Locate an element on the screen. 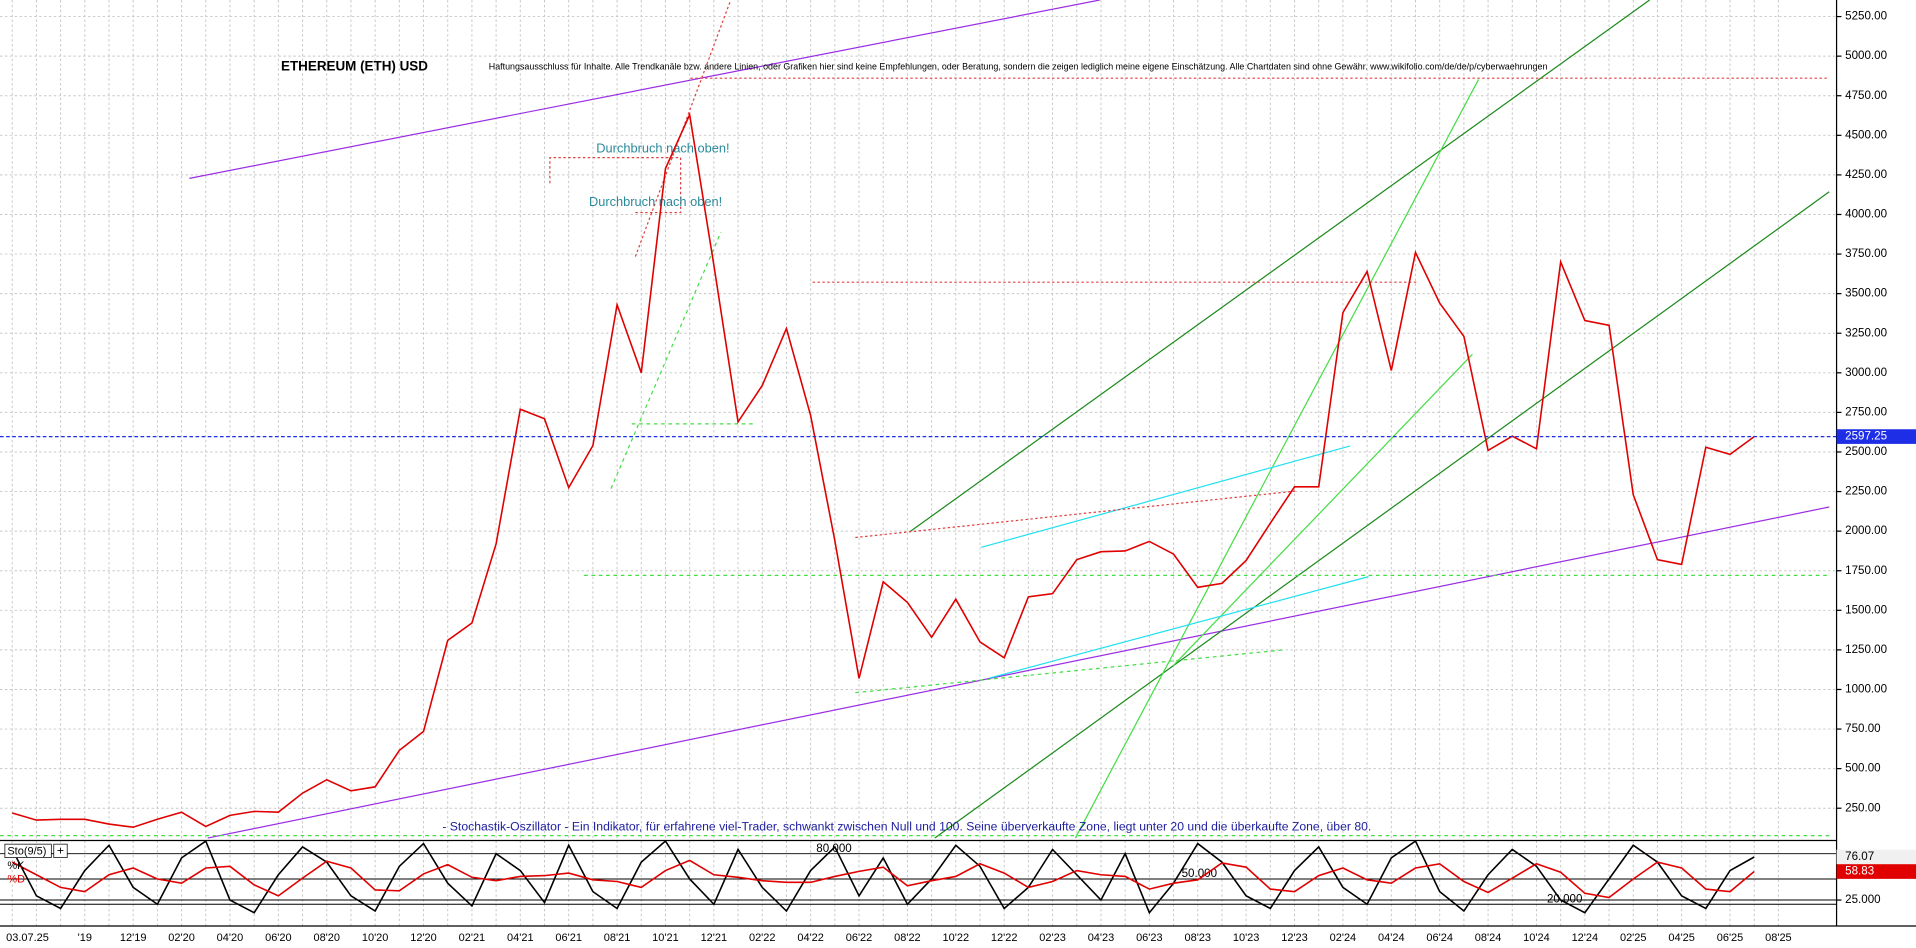  x-tick-label: 08'23 is located at coordinates (1197, 938).